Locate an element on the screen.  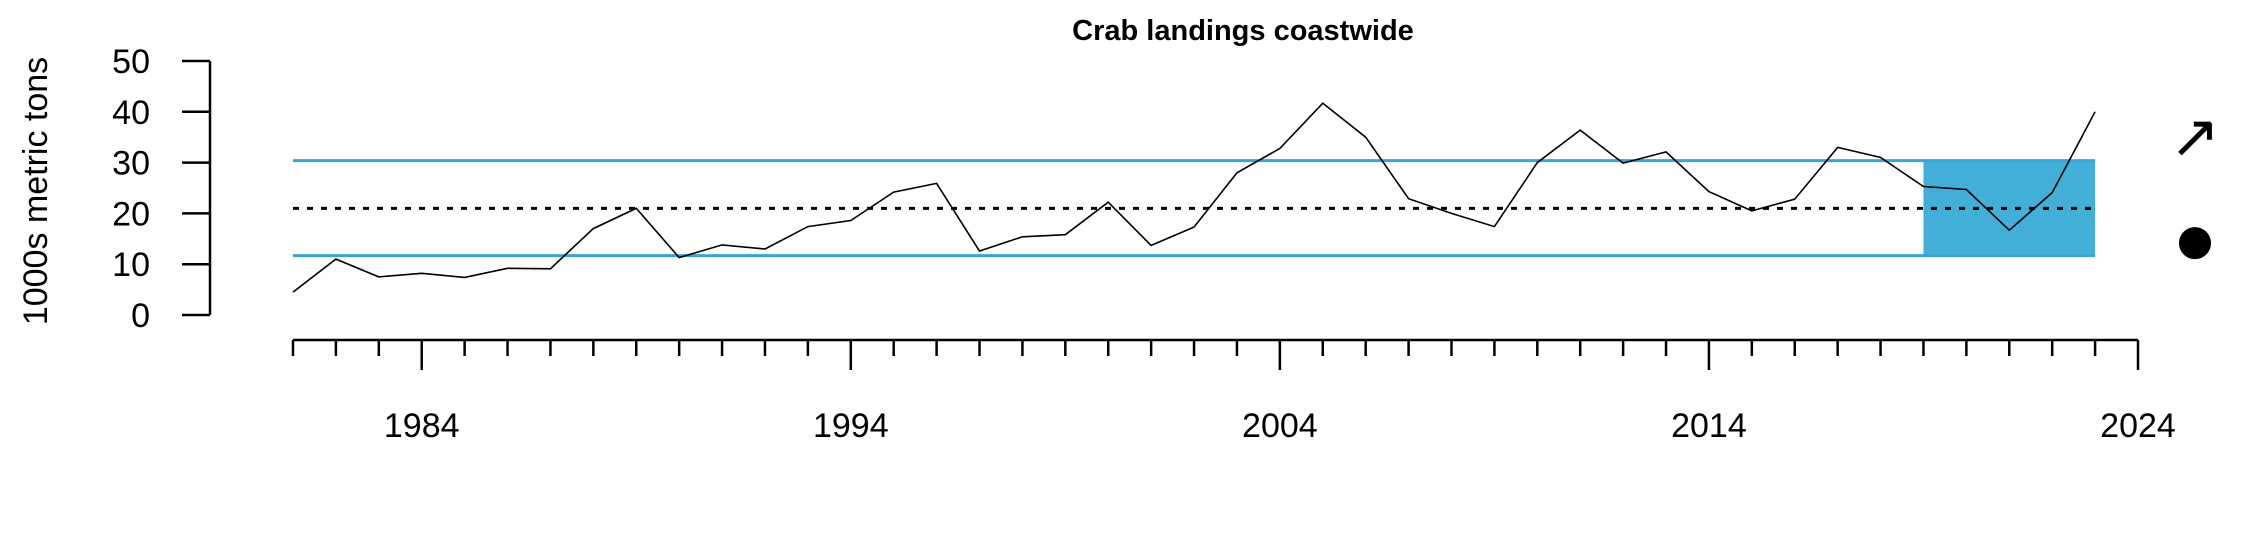
indicators: ↗ ● is located at coordinates (2195, 183).